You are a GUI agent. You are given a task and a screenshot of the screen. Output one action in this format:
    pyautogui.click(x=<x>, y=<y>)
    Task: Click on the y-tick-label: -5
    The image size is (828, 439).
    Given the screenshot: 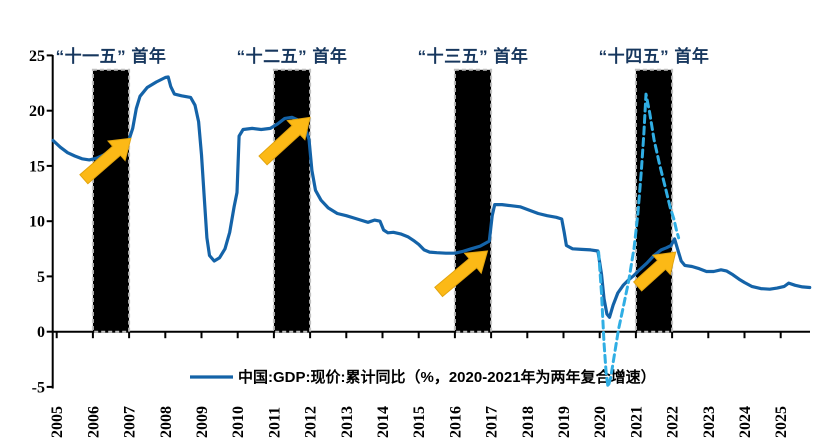 What is the action you would take?
    pyautogui.click(x=38, y=387)
    